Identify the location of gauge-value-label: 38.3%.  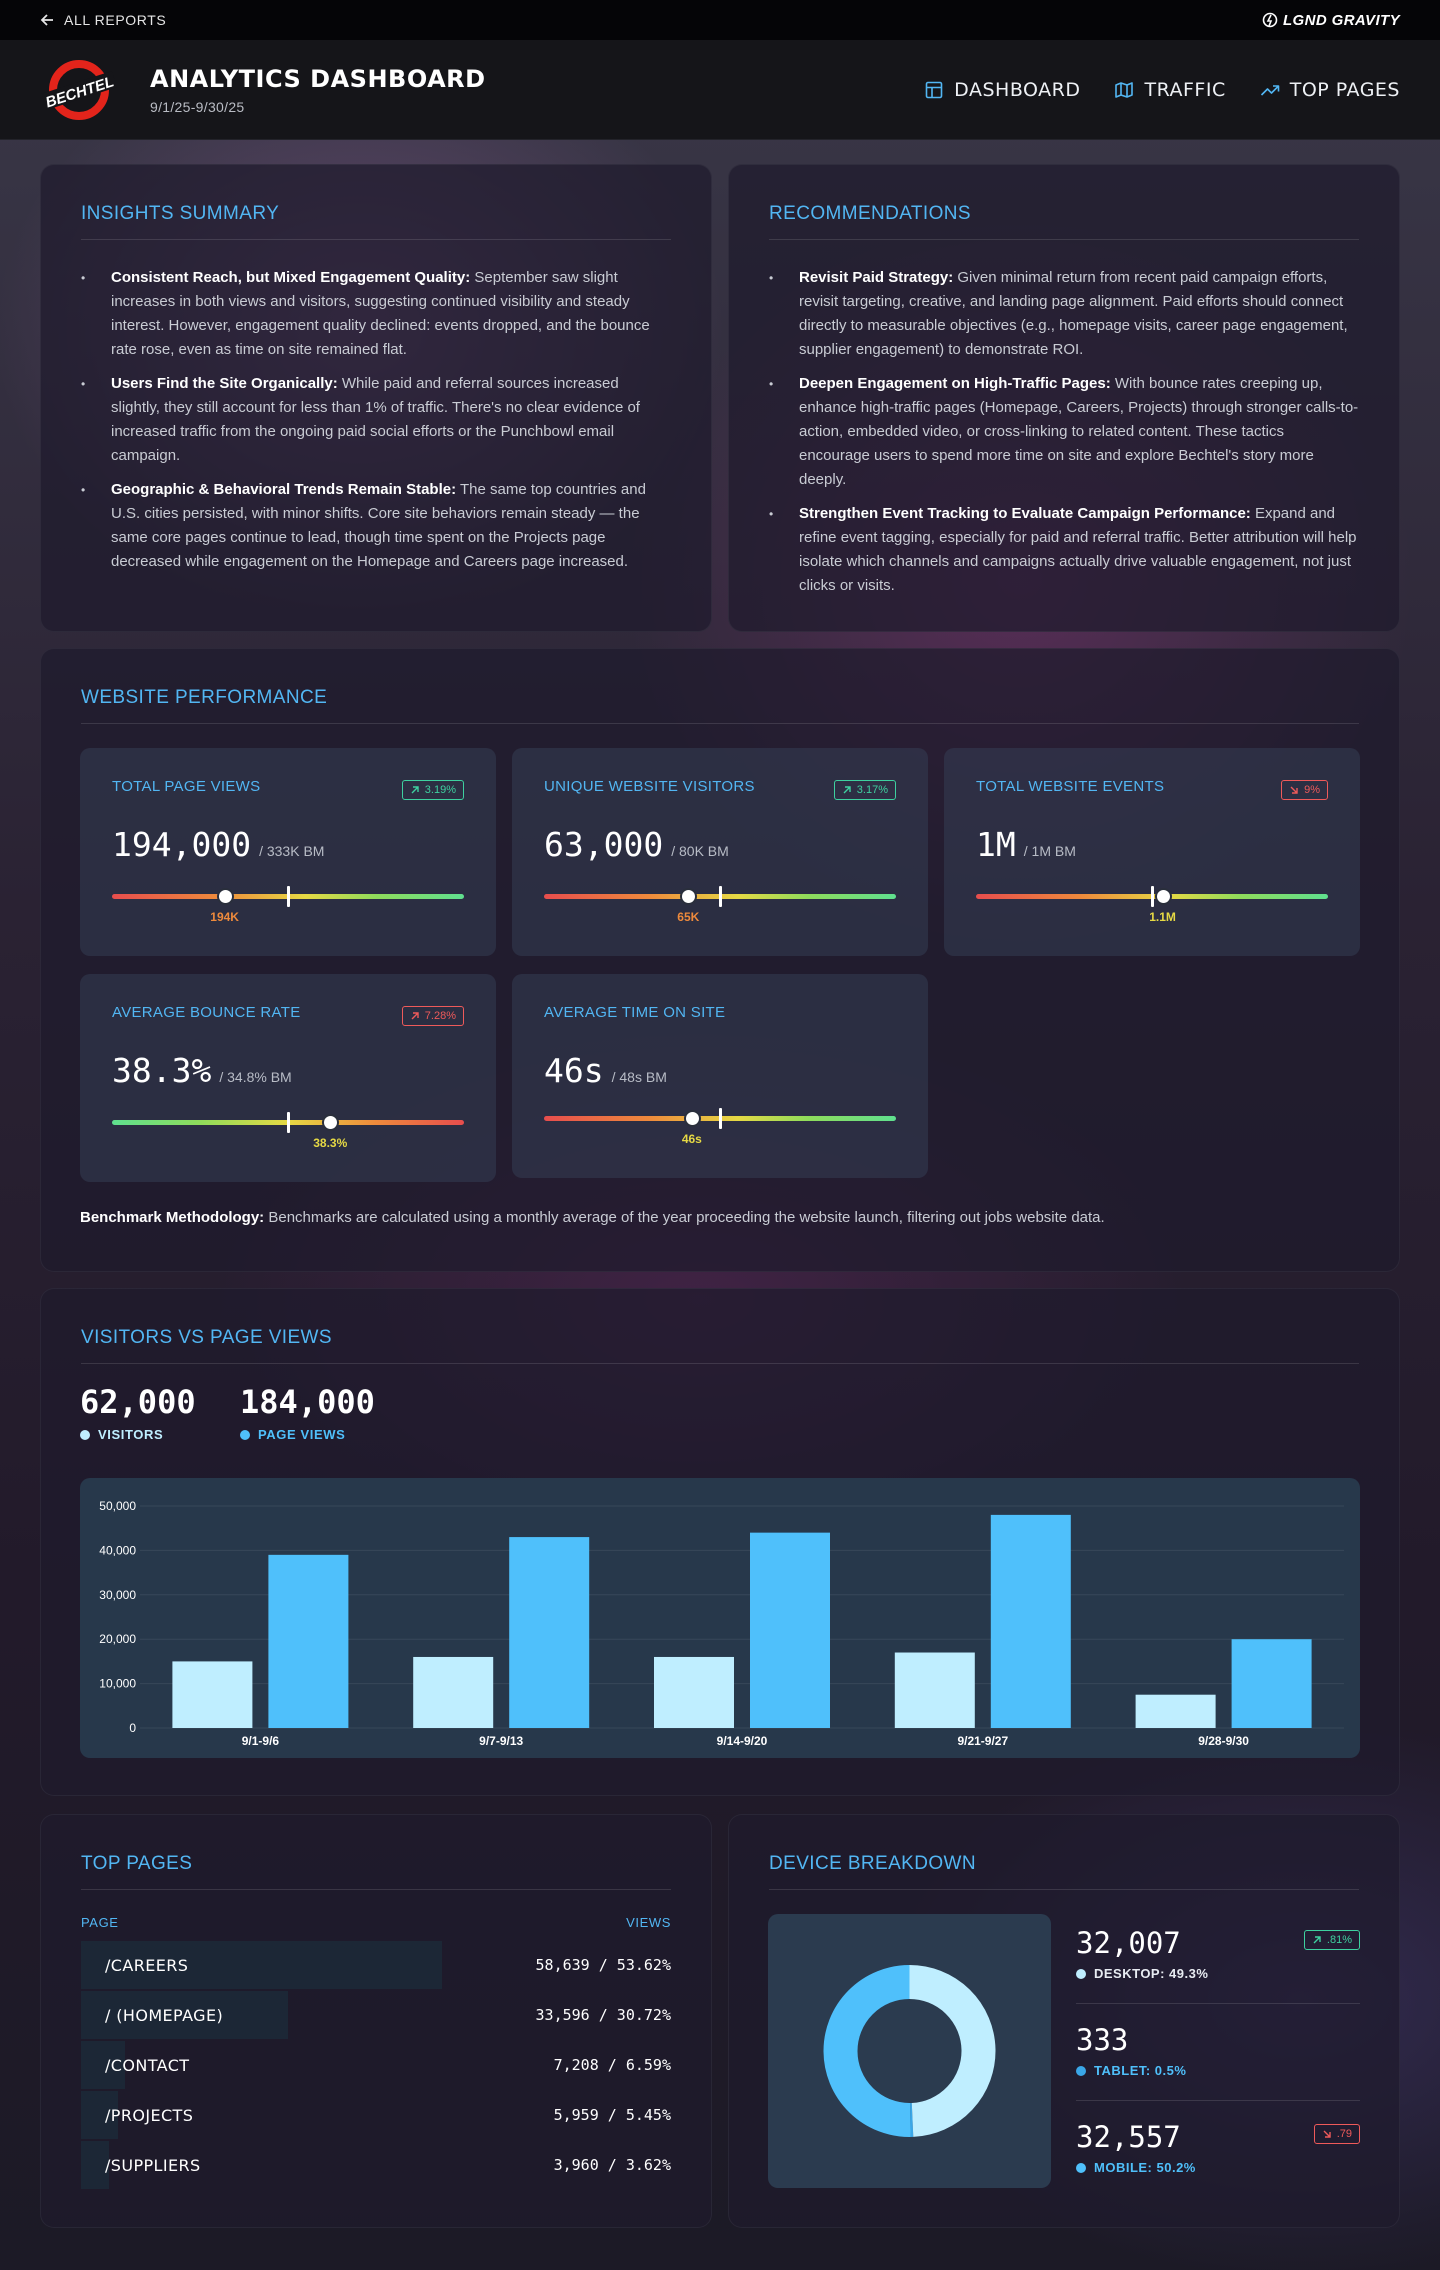
(330, 1143).